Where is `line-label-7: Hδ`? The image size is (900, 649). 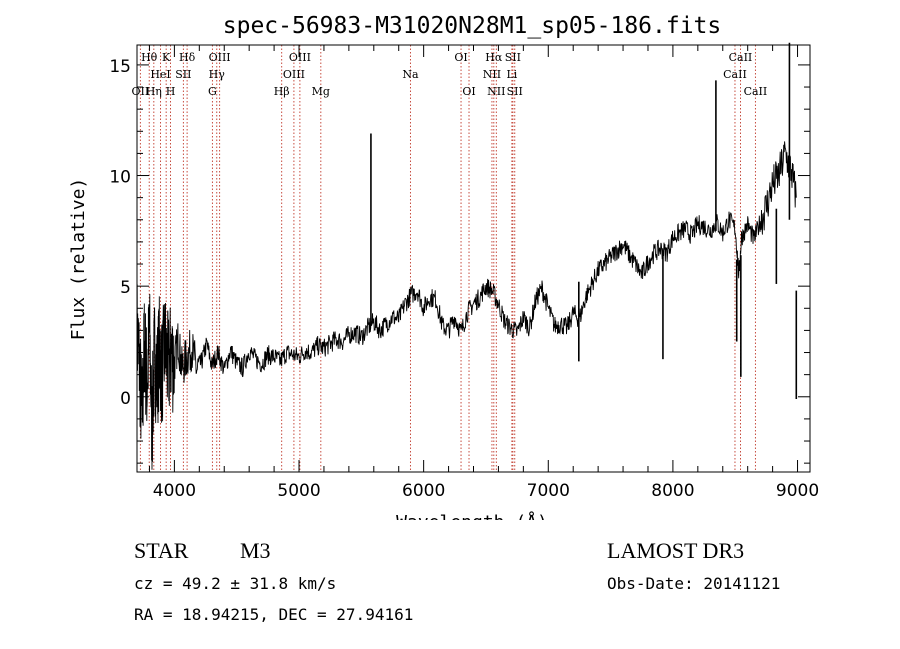 line-label-7: Hδ is located at coordinates (187, 57).